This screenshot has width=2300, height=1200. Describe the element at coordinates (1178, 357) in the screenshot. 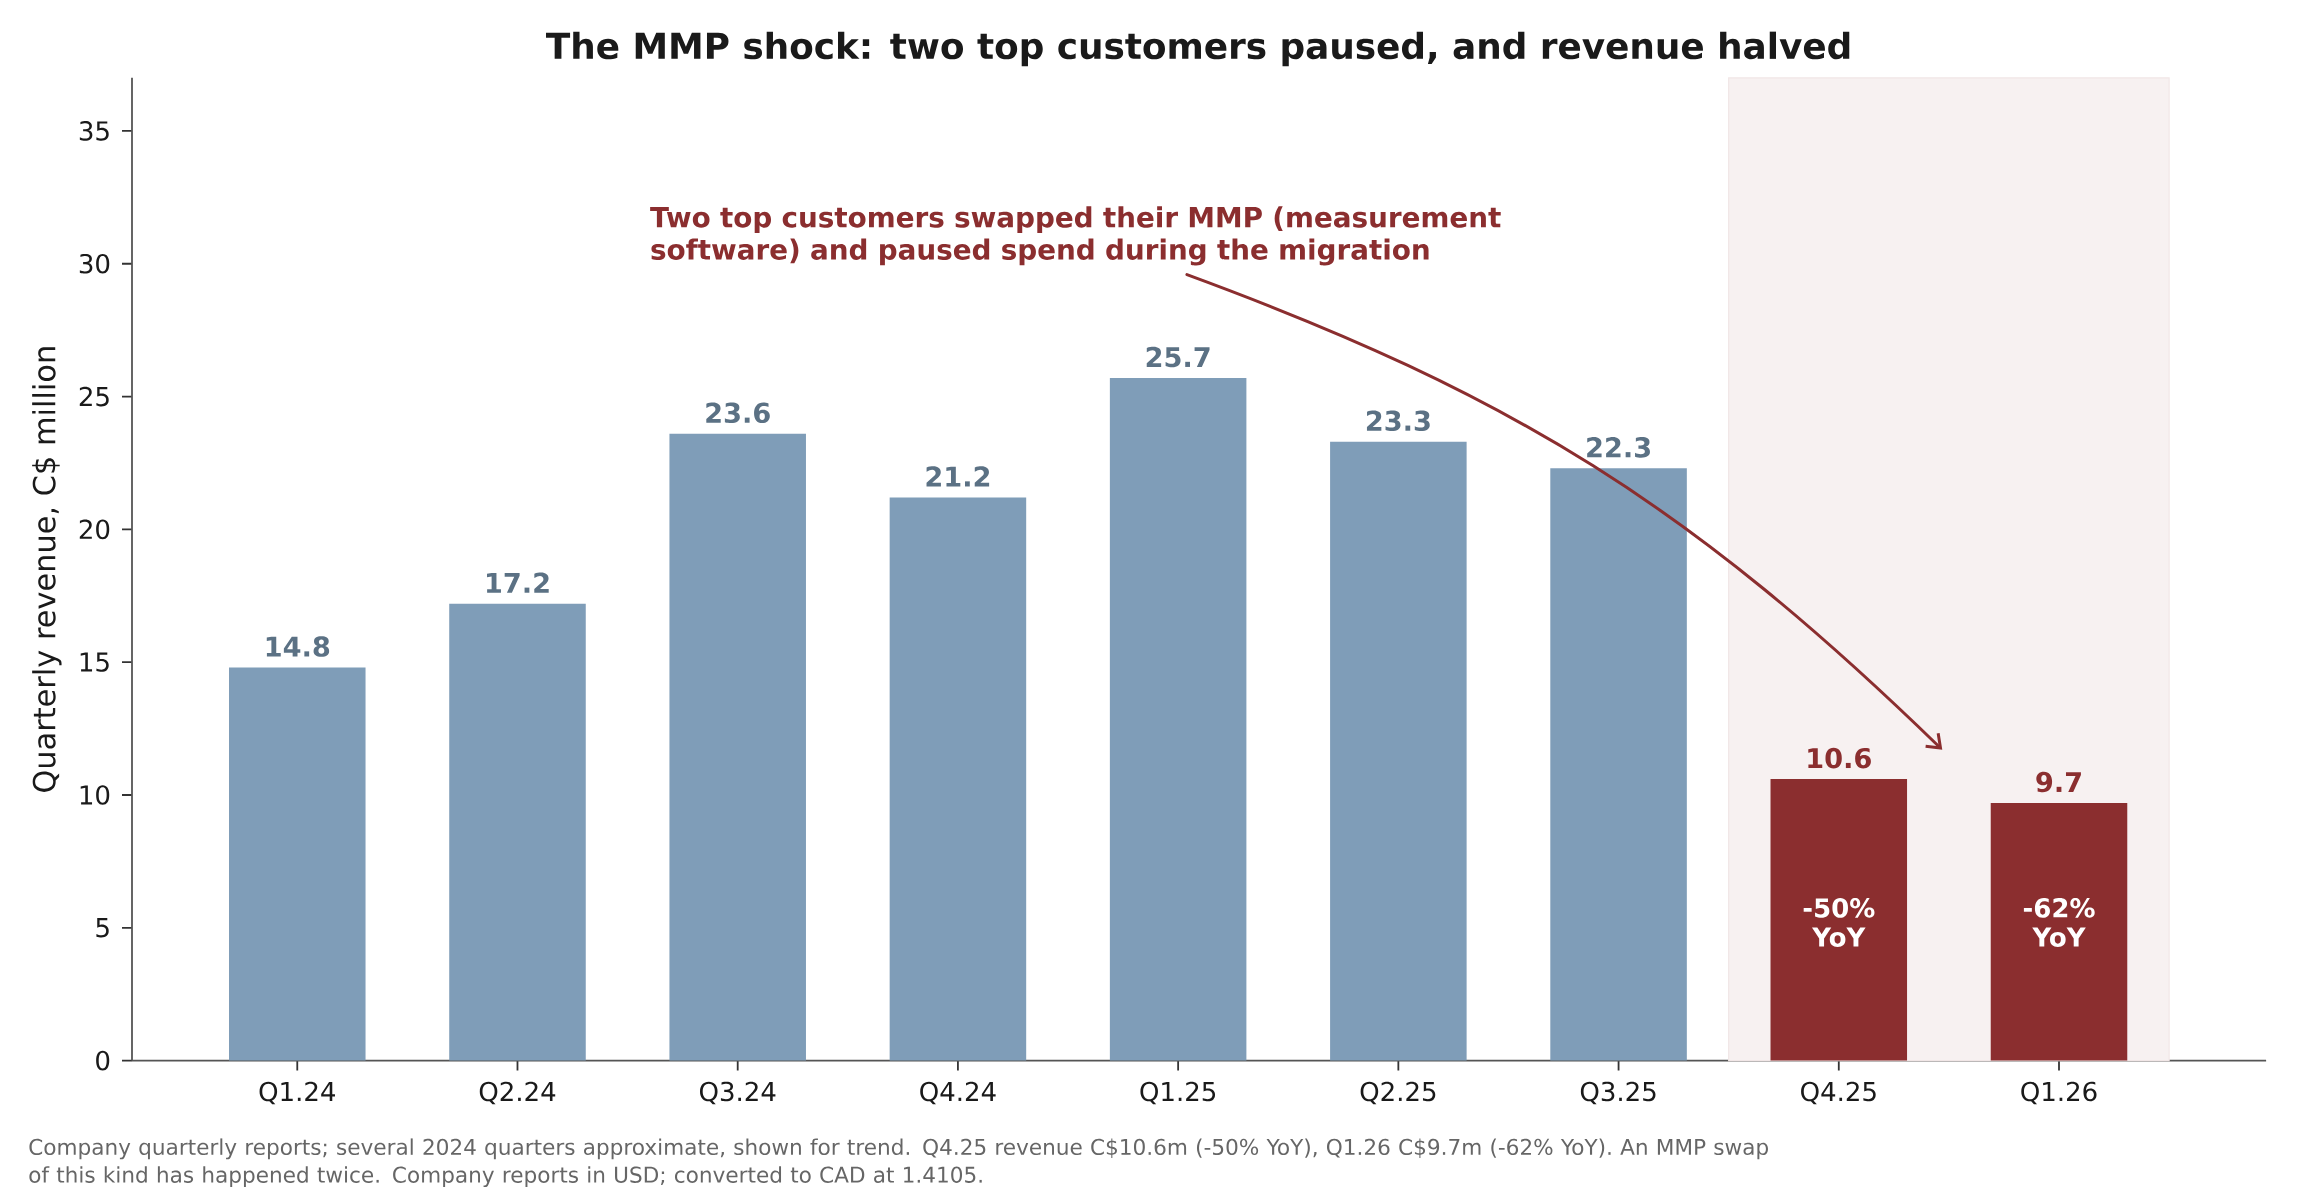

I see `data-label: 25.7` at that location.